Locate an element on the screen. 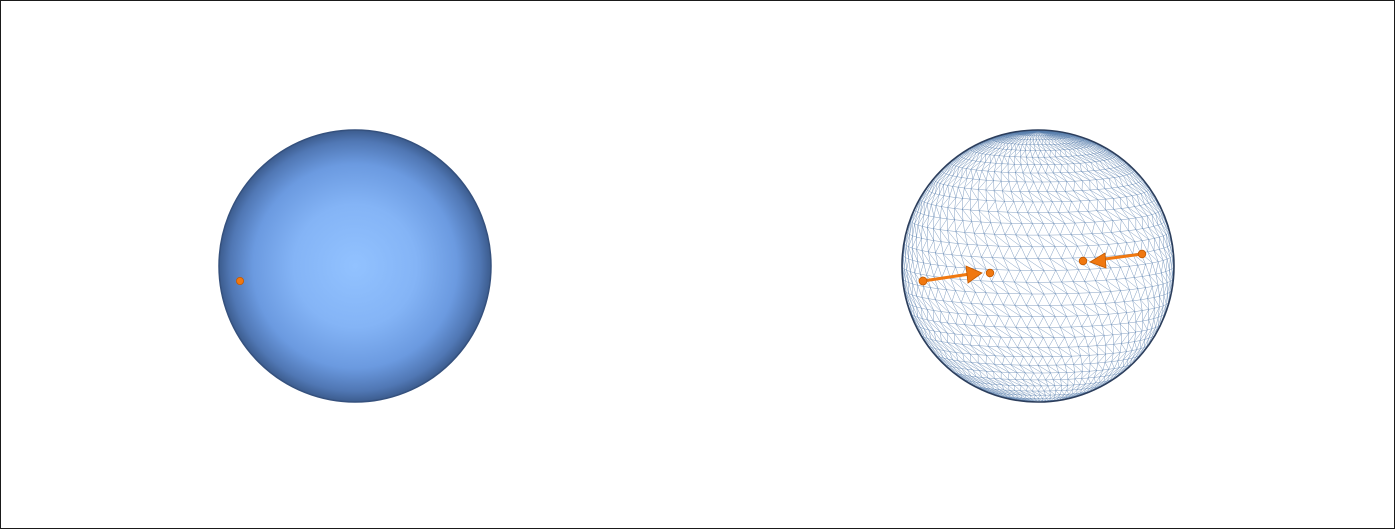  wireframe-sphere-outline is located at coordinates (1038, 266).